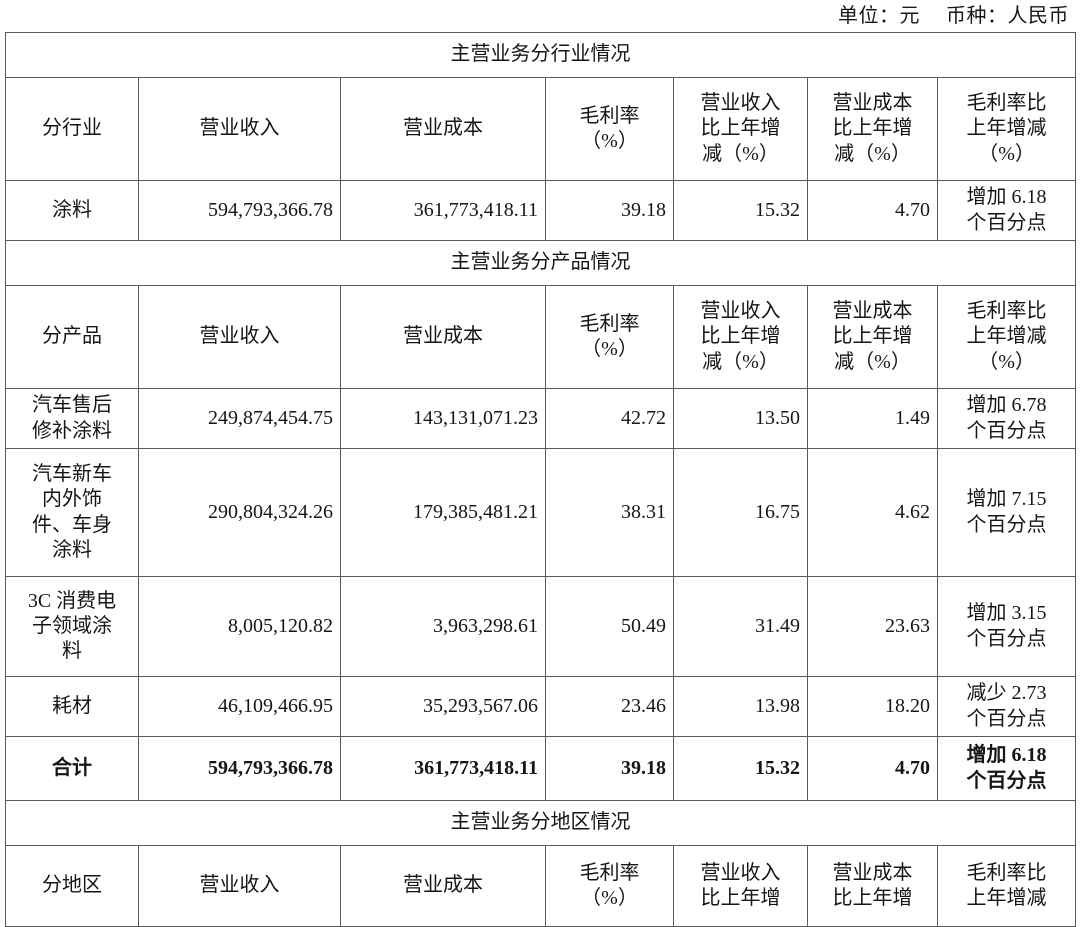 The image size is (1080, 927). What do you see at coordinates (740, 418) in the screenshot?
I see `cell-revenue-yoy: 13.50` at bounding box center [740, 418].